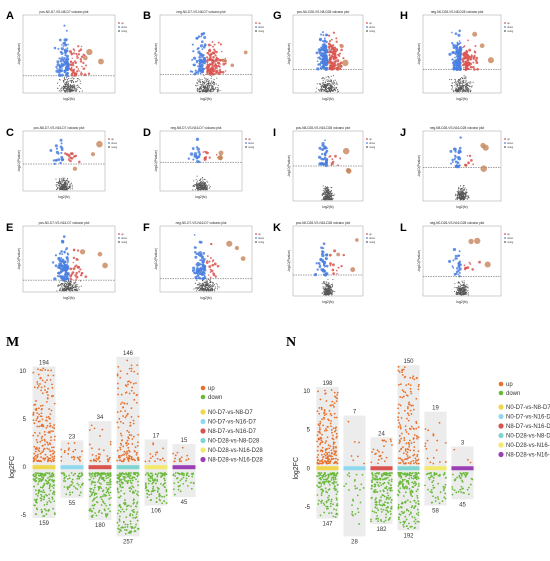 The width and height of the screenshot is (550, 561). I want to click on volcano-title: pos-N0-D7-VS-N16-D7 volcano plot, so click(64, 223).